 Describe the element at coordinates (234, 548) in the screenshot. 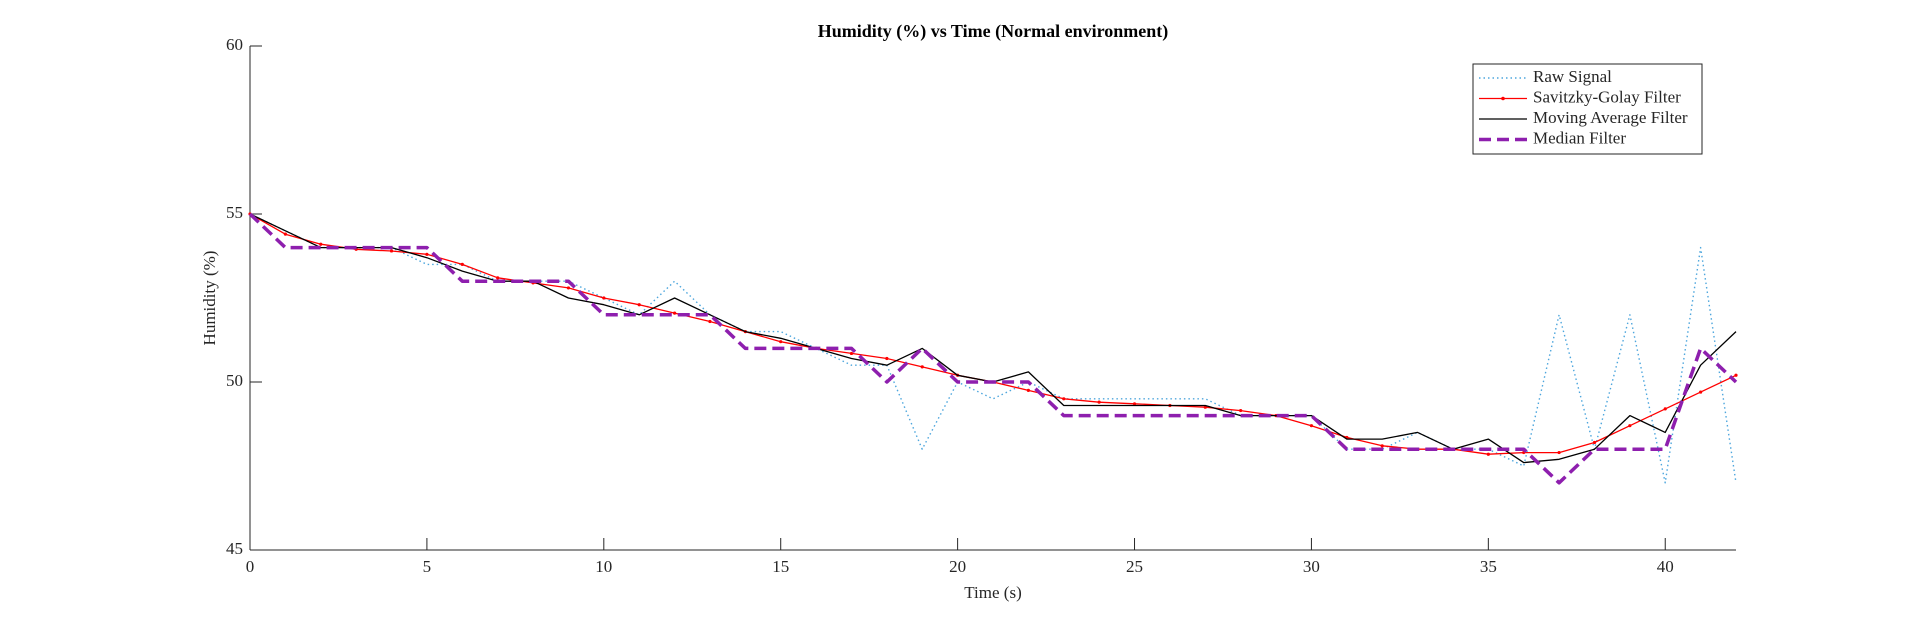

I see `y-tick-label: 45` at that location.